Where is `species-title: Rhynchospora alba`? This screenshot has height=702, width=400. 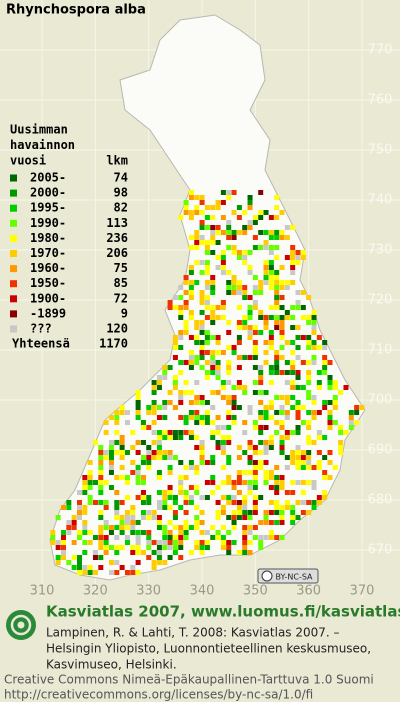 species-title: Rhynchospora alba is located at coordinates (76, 10).